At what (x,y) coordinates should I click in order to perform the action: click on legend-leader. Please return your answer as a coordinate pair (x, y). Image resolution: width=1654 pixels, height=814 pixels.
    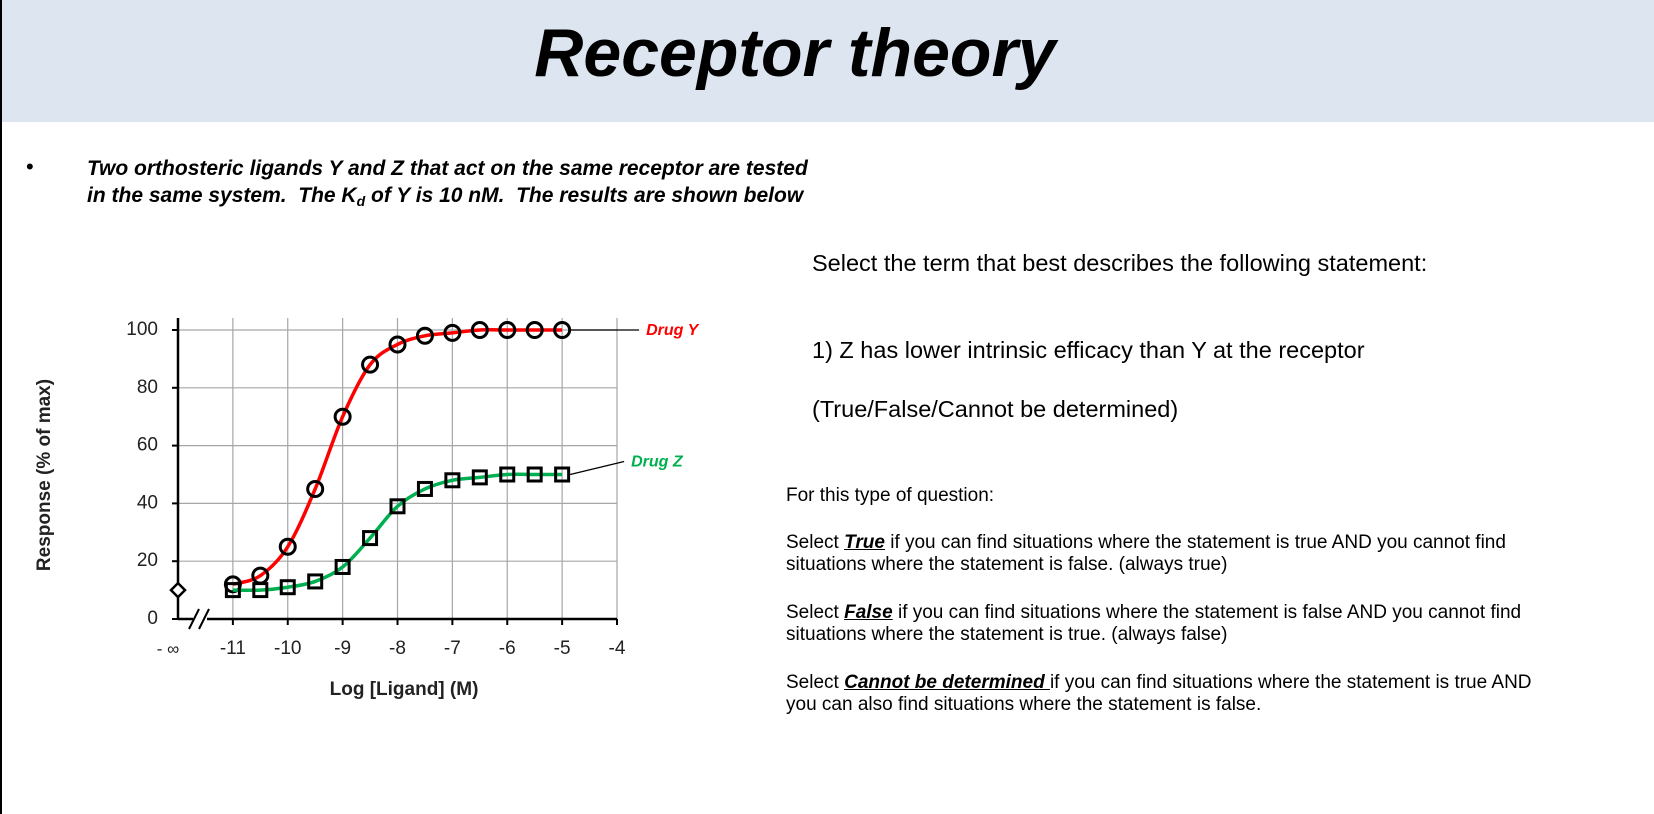
    Looking at the image, I should click on (597, 468).